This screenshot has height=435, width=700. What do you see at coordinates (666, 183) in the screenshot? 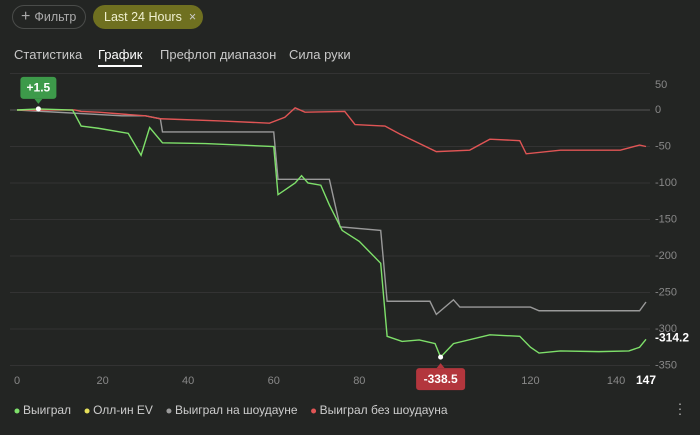
I see `y-tick-label: -100` at bounding box center [666, 183].